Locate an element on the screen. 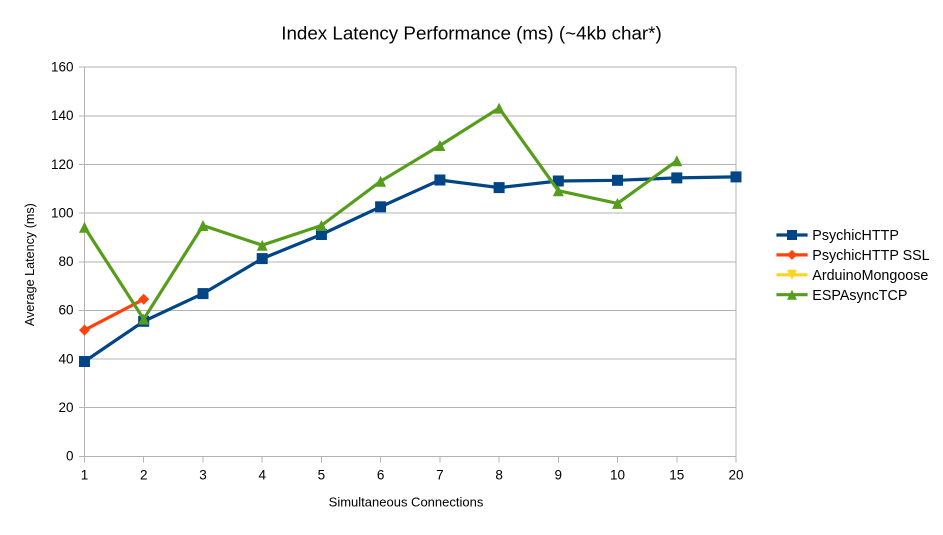 Image resolution: width=943 pixels, height=535 pixels. svg-text: 80 is located at coordinates (65, 261).